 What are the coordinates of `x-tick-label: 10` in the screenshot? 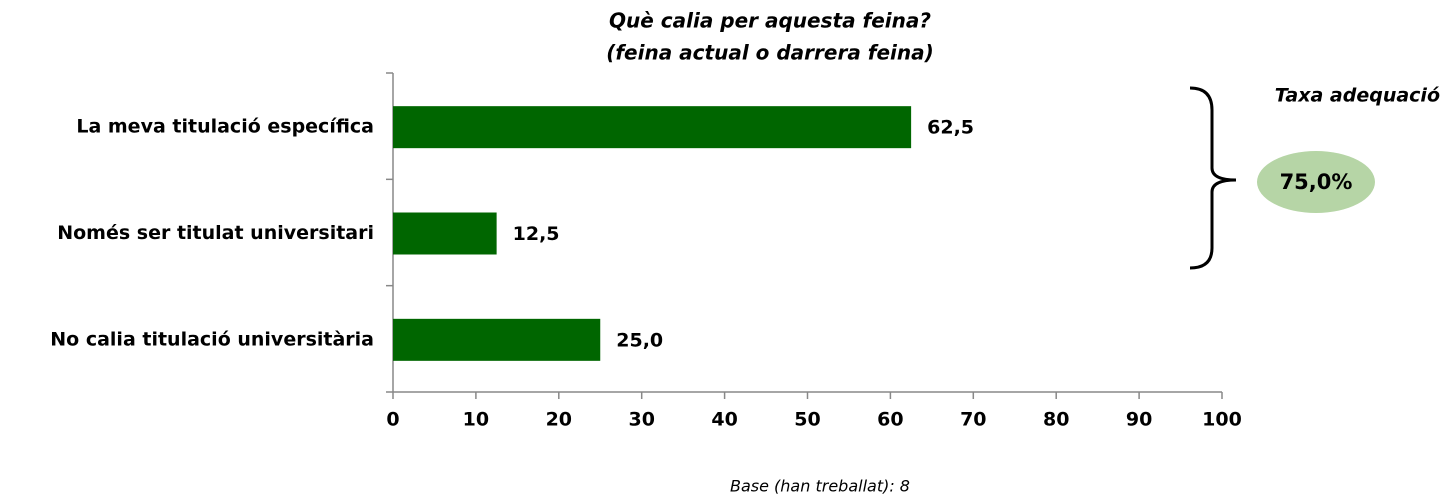 It's located at (476, 420).